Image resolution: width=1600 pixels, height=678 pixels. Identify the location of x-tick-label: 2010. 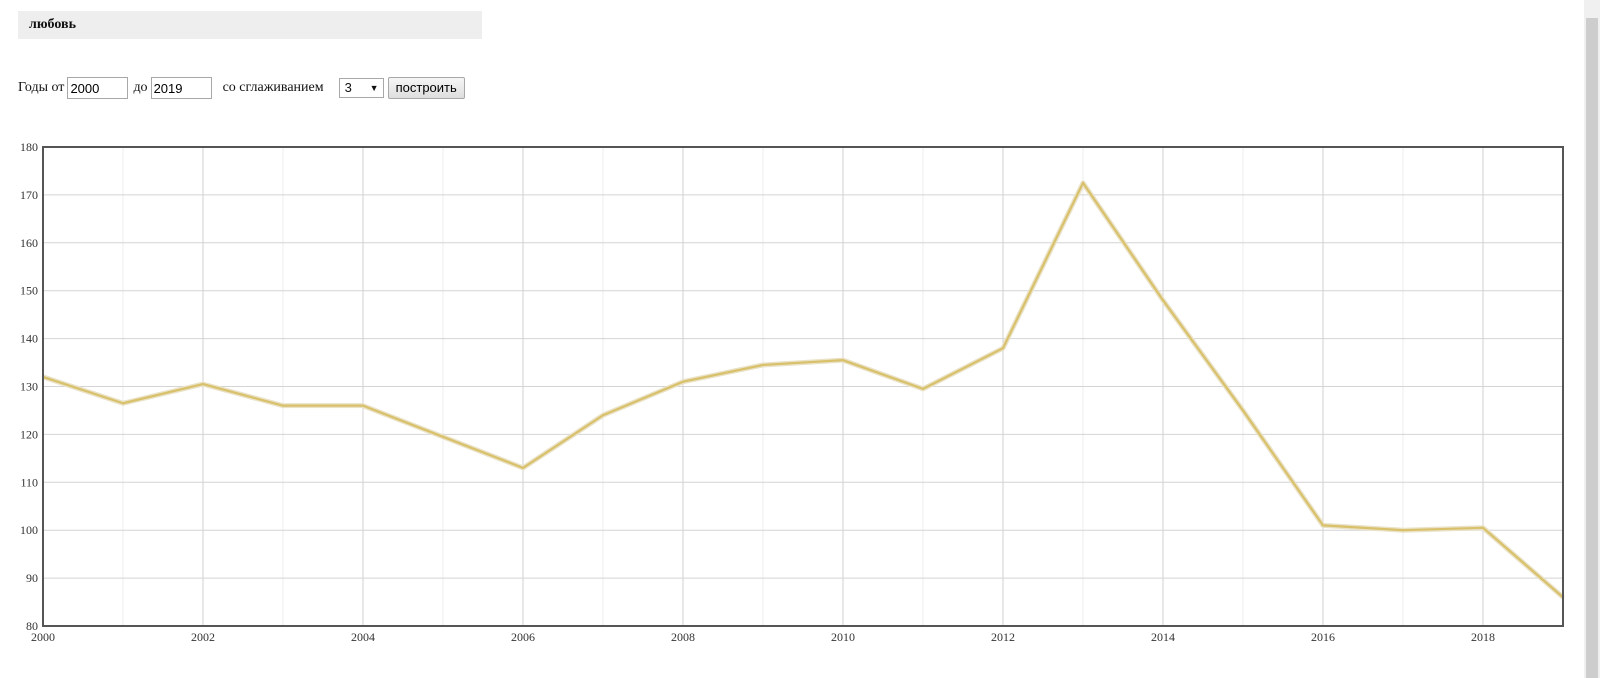
(843, 637).